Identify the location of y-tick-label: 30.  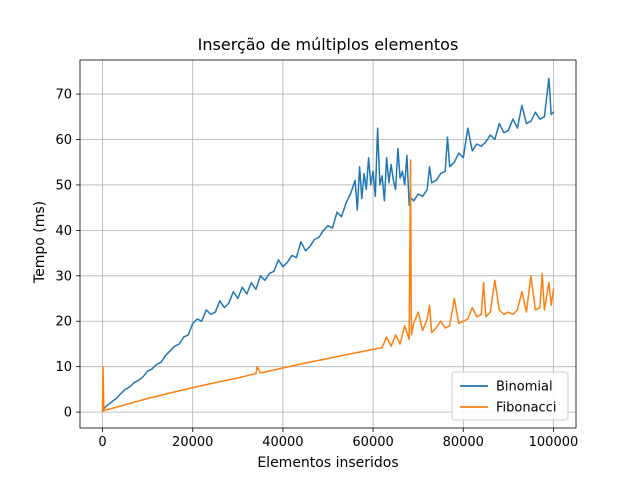
(63, 276).